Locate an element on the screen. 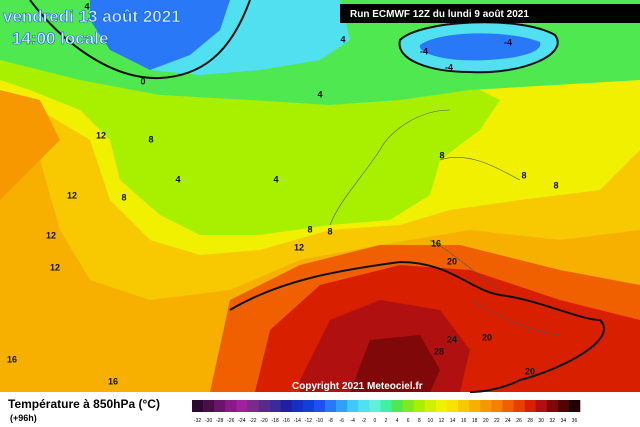 The height and width of the screenshot is (427, 640). scale-label: -28 is located at coordinates (219, 421).